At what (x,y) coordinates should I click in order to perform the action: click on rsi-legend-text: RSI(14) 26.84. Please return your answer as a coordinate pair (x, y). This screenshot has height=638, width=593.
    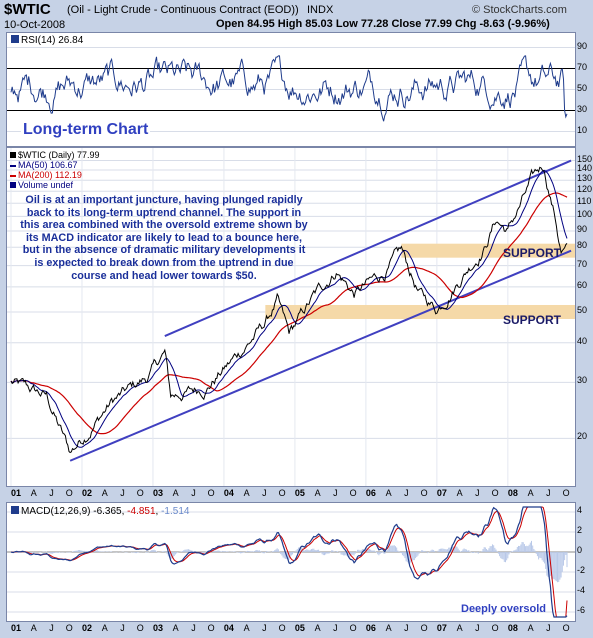
    Looking at the image, I should click on (52, 40).